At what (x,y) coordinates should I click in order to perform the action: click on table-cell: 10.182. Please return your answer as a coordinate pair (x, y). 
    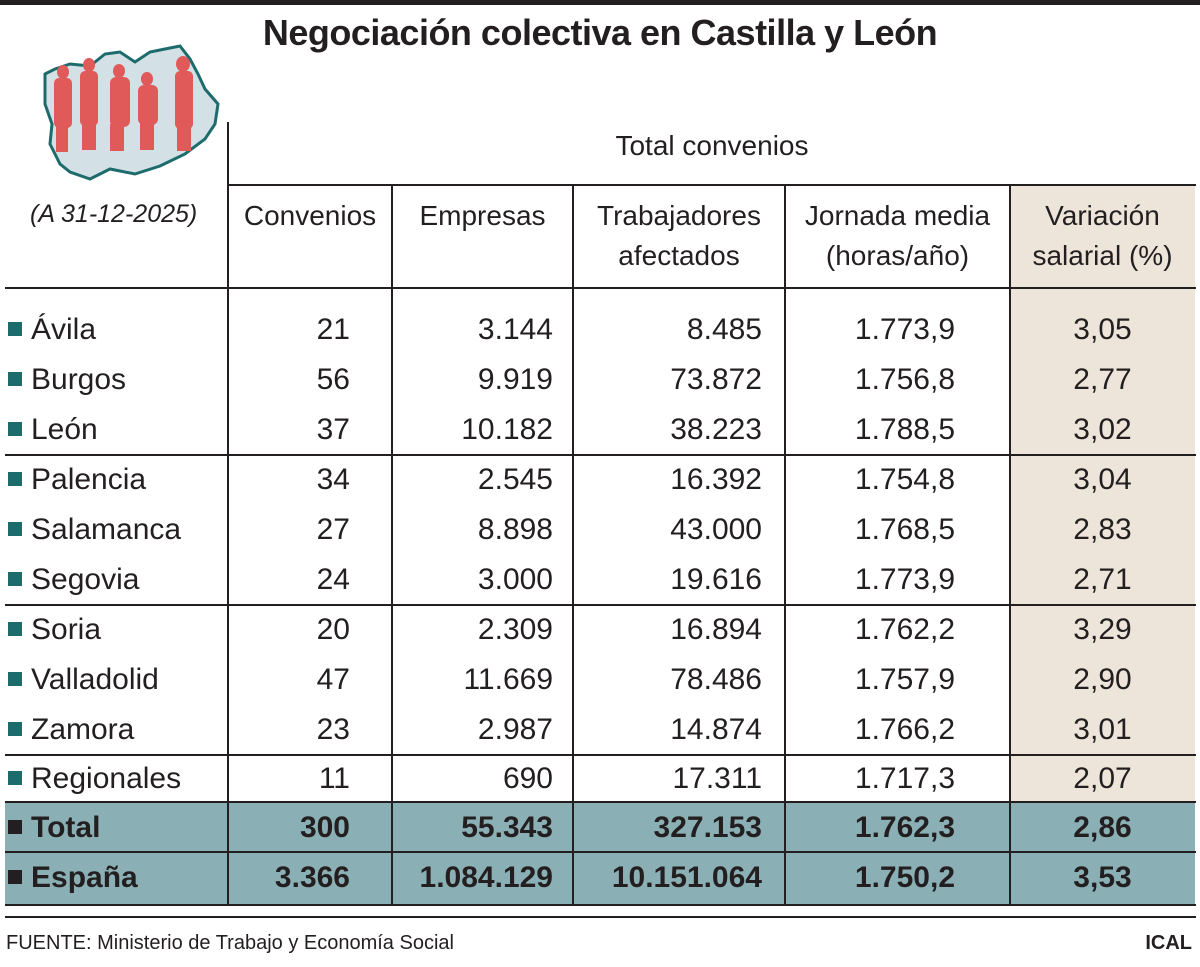
    Looking at the image, I should click on (507, 429).